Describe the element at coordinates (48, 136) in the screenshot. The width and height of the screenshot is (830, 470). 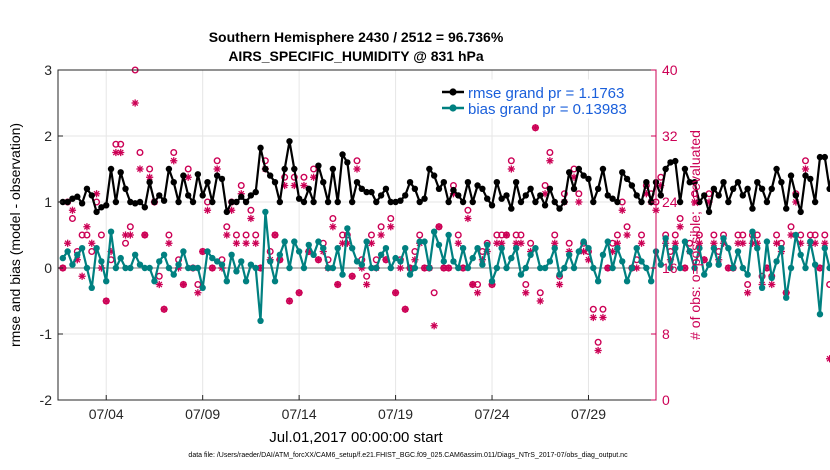
I see `y-left-tick-label-4: 2` at that location.